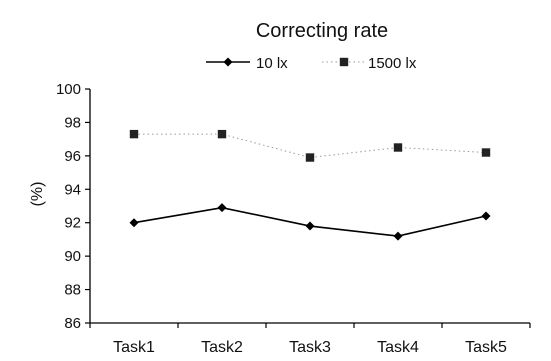 This screenshot has width=551, height=361. I want to click on y-tick-label: 100, so click(68, 89).